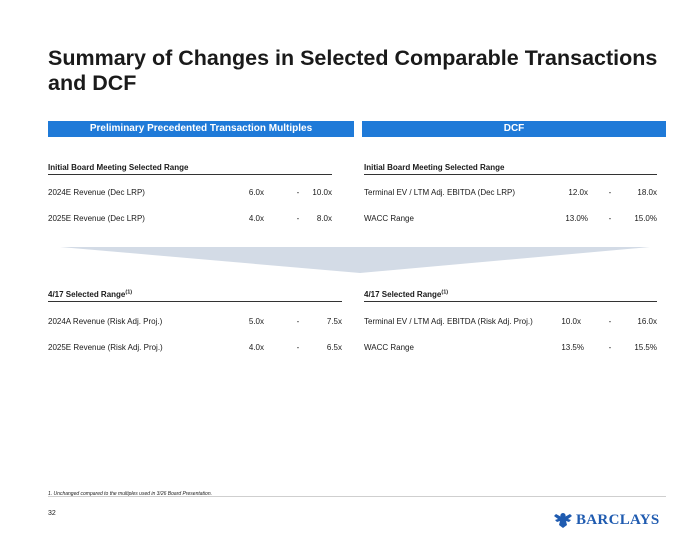 The width and height of the screenshot is (700, 551). Describe the element at coordinates (578, 192) in the screenshot. I see `range-low: 12.0x` at that location.